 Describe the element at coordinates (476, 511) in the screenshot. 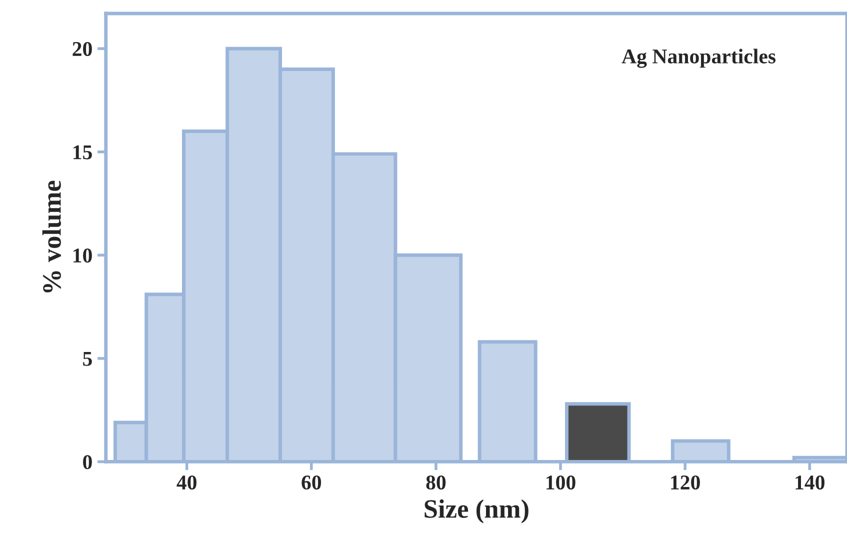

I see `x-axis-title: Size (nm)` at that location.